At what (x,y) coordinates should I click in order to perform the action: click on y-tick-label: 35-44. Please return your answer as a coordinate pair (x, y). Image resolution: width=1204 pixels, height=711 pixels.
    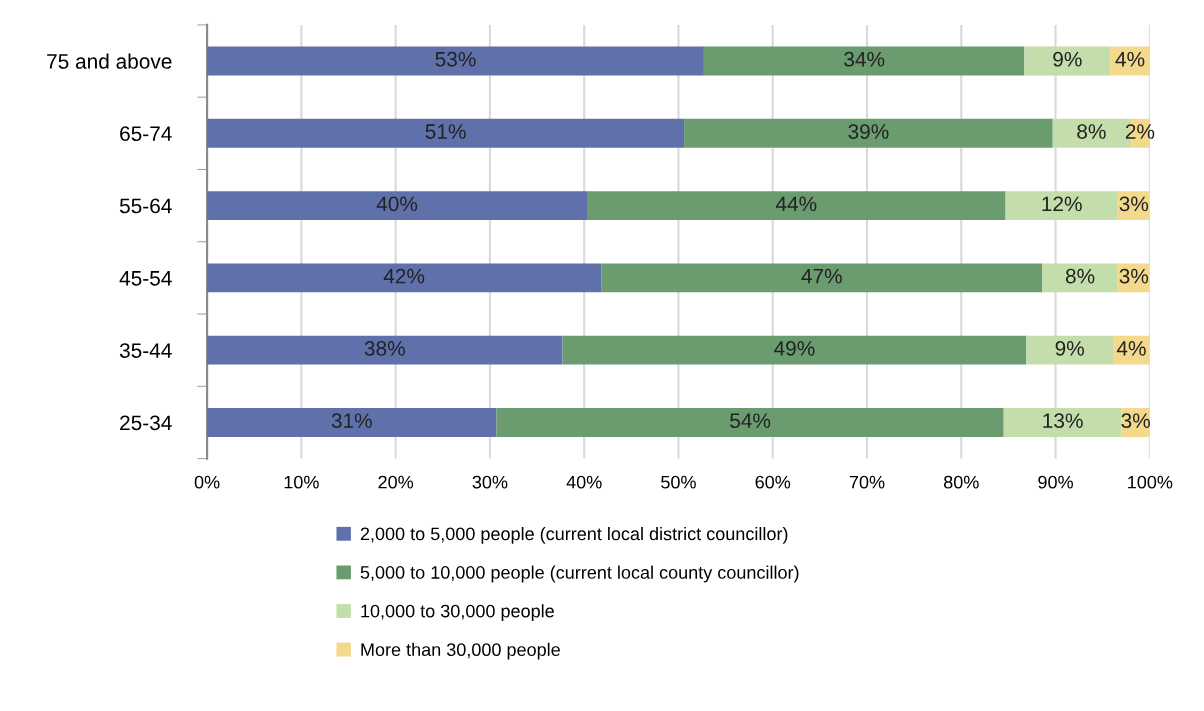
    Looking at the image, I should click on (145, 350).